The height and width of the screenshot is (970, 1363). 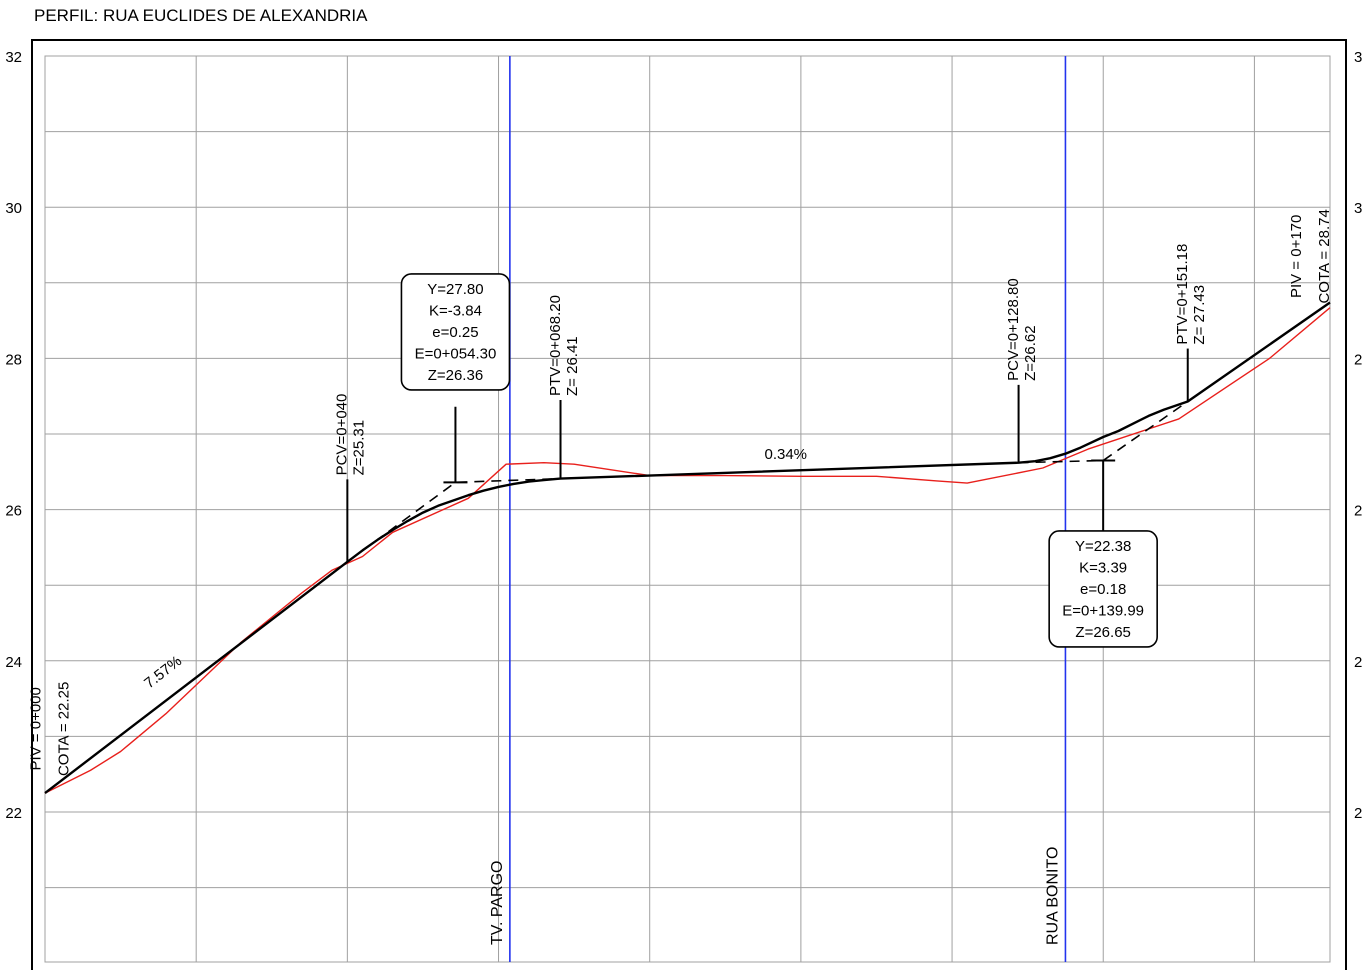 I want to click on station-label: Z=26.62, so click(x=1030, y=352).